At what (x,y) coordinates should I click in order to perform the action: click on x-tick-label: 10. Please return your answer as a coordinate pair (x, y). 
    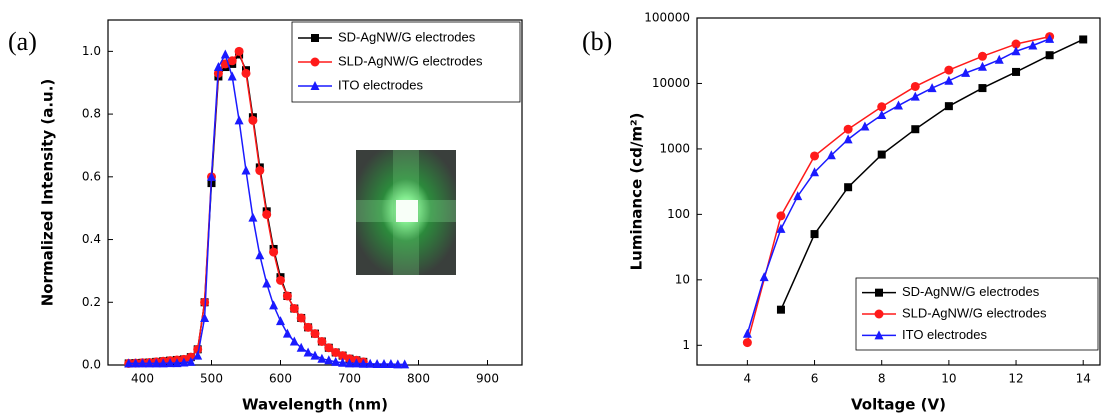
    Looking at the image, I should click on (948, 379).